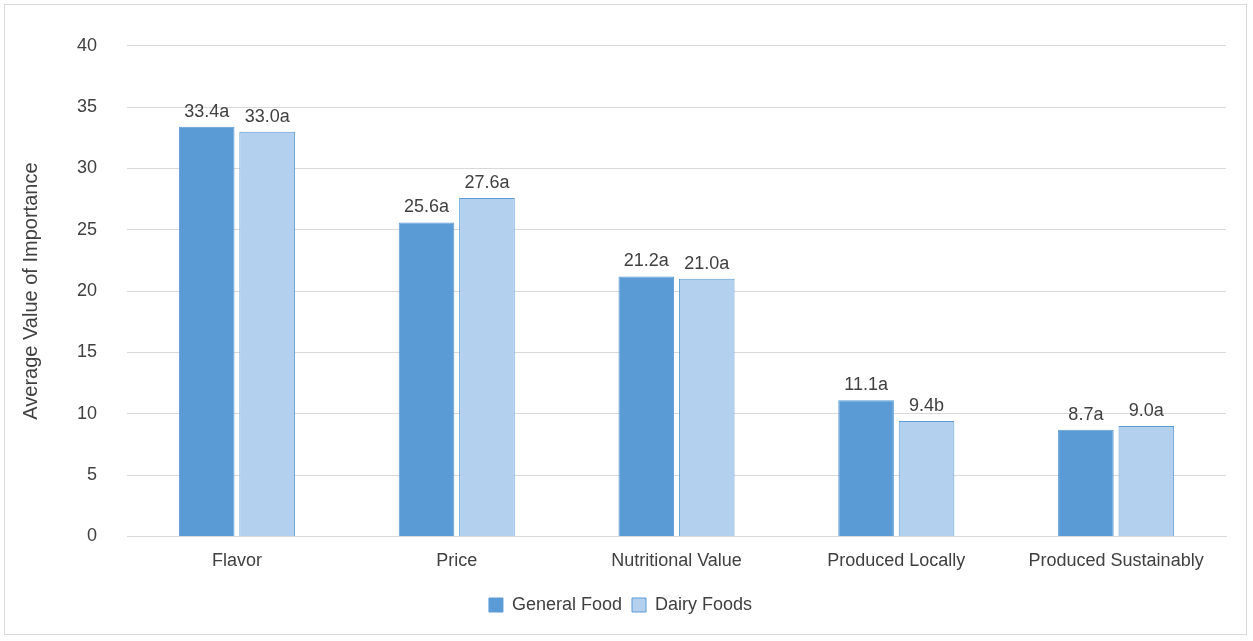 Image resolution: width=1253 pixels, height=641 pixels. I want to click on y-tick-label: 40, so click(87, 44).